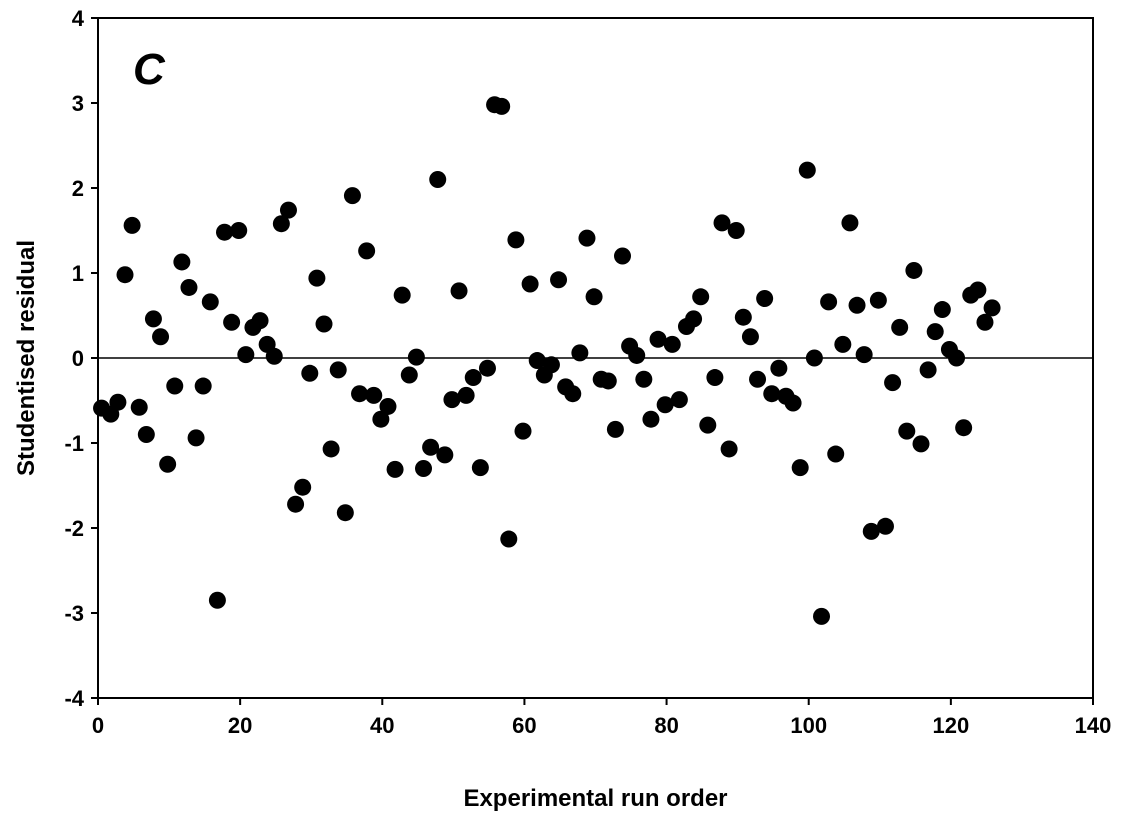 The width and height of the screenshot is (1129, 819). I want to click on x-axis-ticks: 0 20 40 60 80 100 120 140, so click(601, 718).